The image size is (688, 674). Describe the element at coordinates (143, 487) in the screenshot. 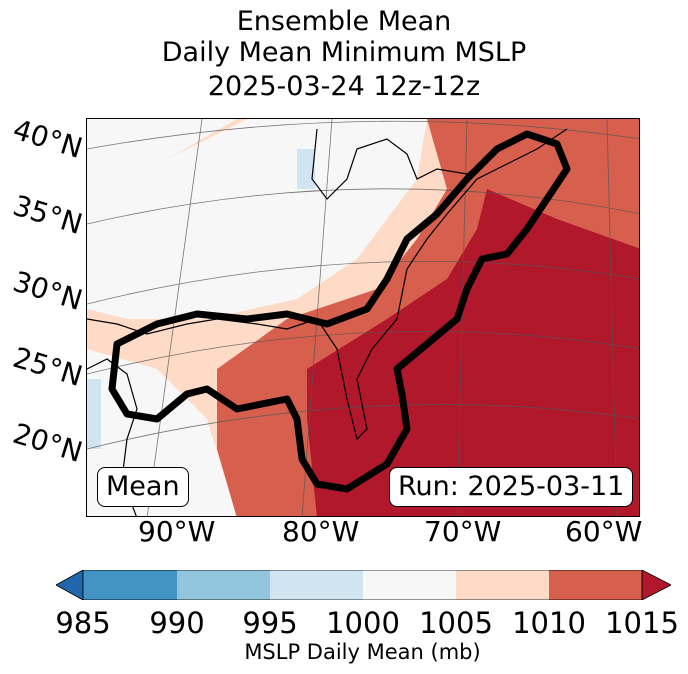

I see `mean-badge: Mean` at that location.